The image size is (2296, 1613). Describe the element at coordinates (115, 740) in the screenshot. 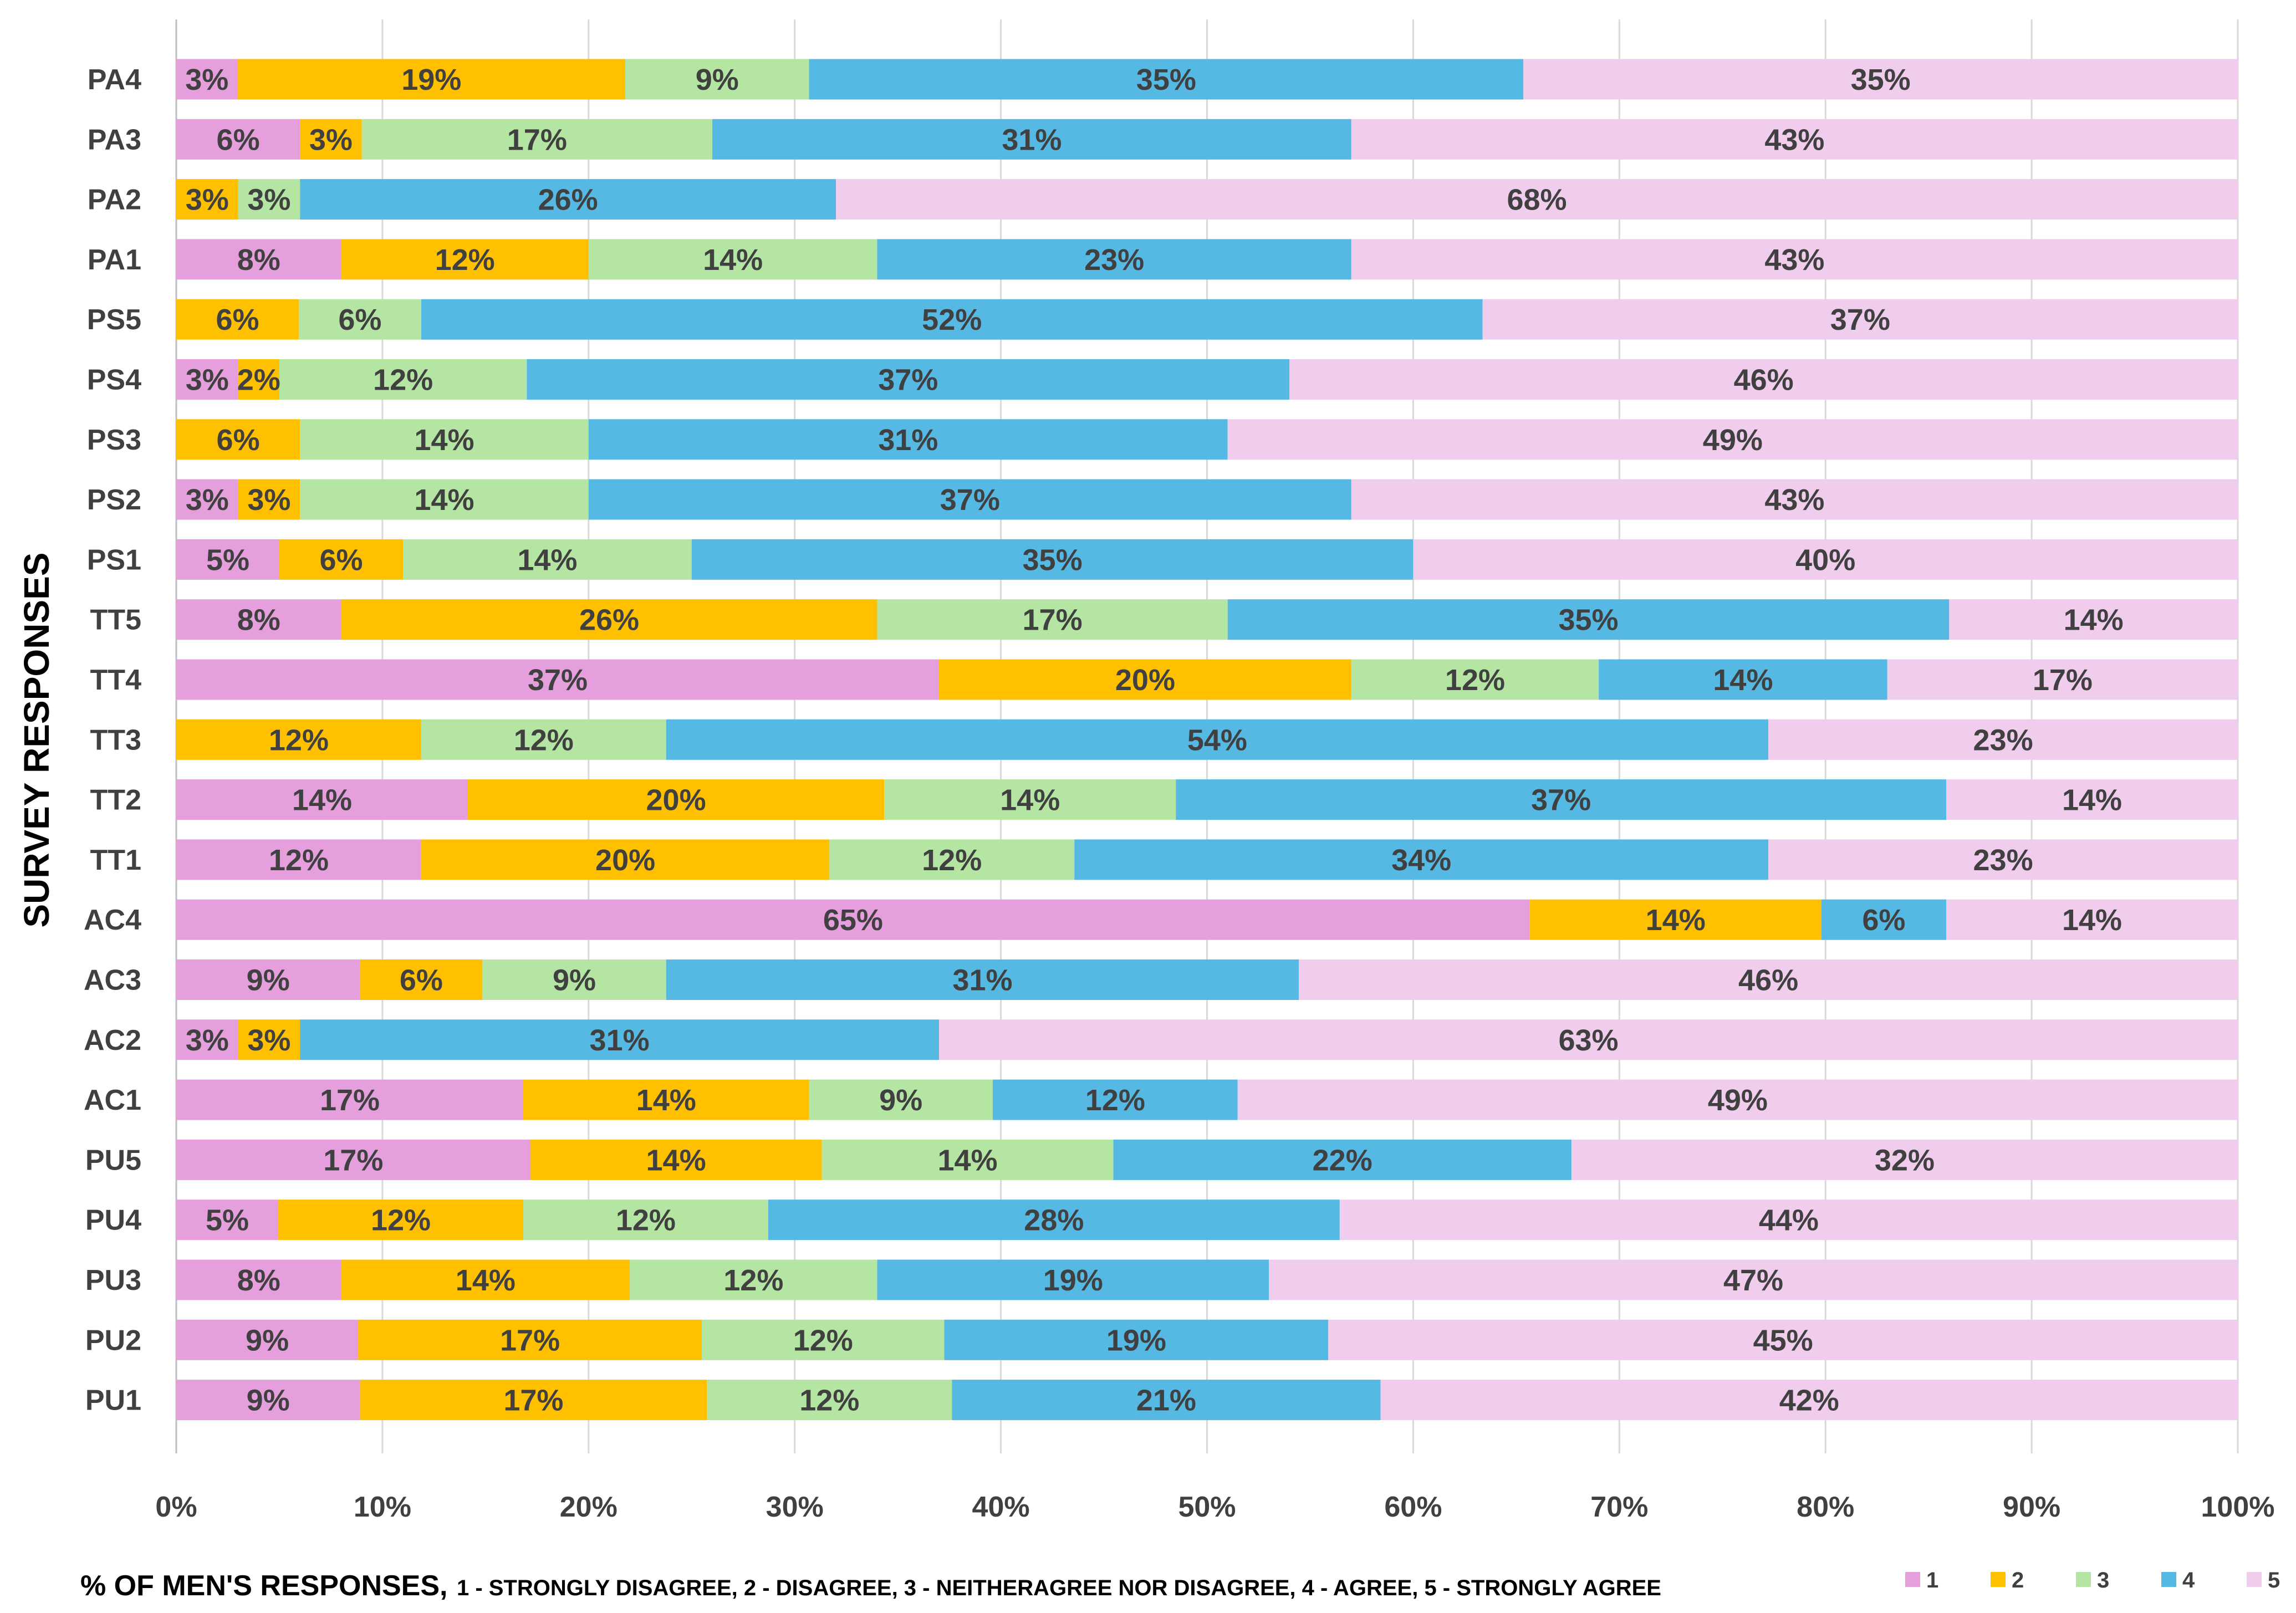

I see `category-label: TT3` at that location.